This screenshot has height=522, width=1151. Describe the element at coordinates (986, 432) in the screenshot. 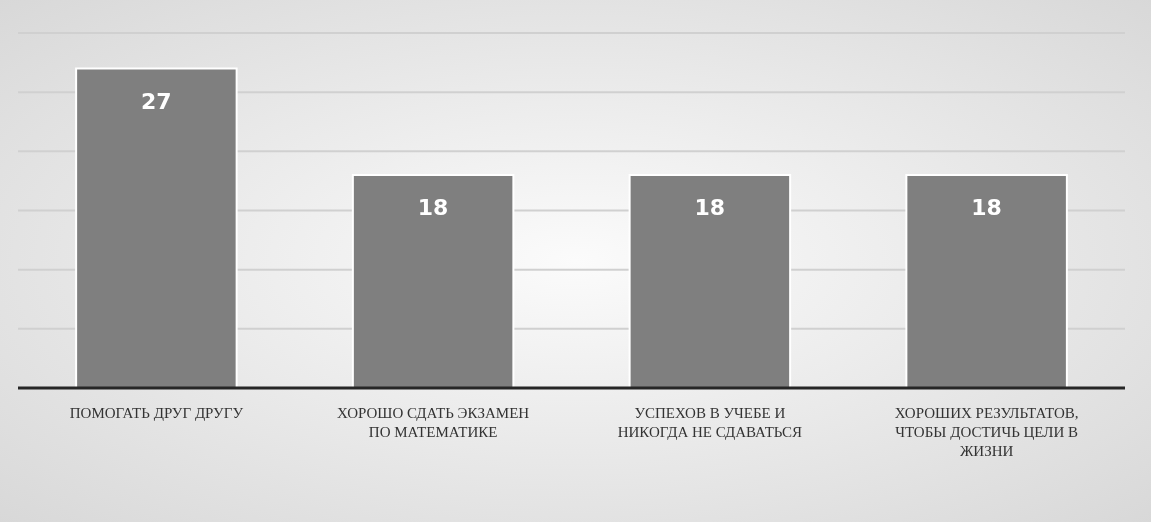

I see `x-tick-label: ХОРОШИХ РЕЗУЛЬТАТОВ, ЧТОБЫ ДОСТИЧЬ ЦЕЛИ В ЖИЗНИ` at that location.